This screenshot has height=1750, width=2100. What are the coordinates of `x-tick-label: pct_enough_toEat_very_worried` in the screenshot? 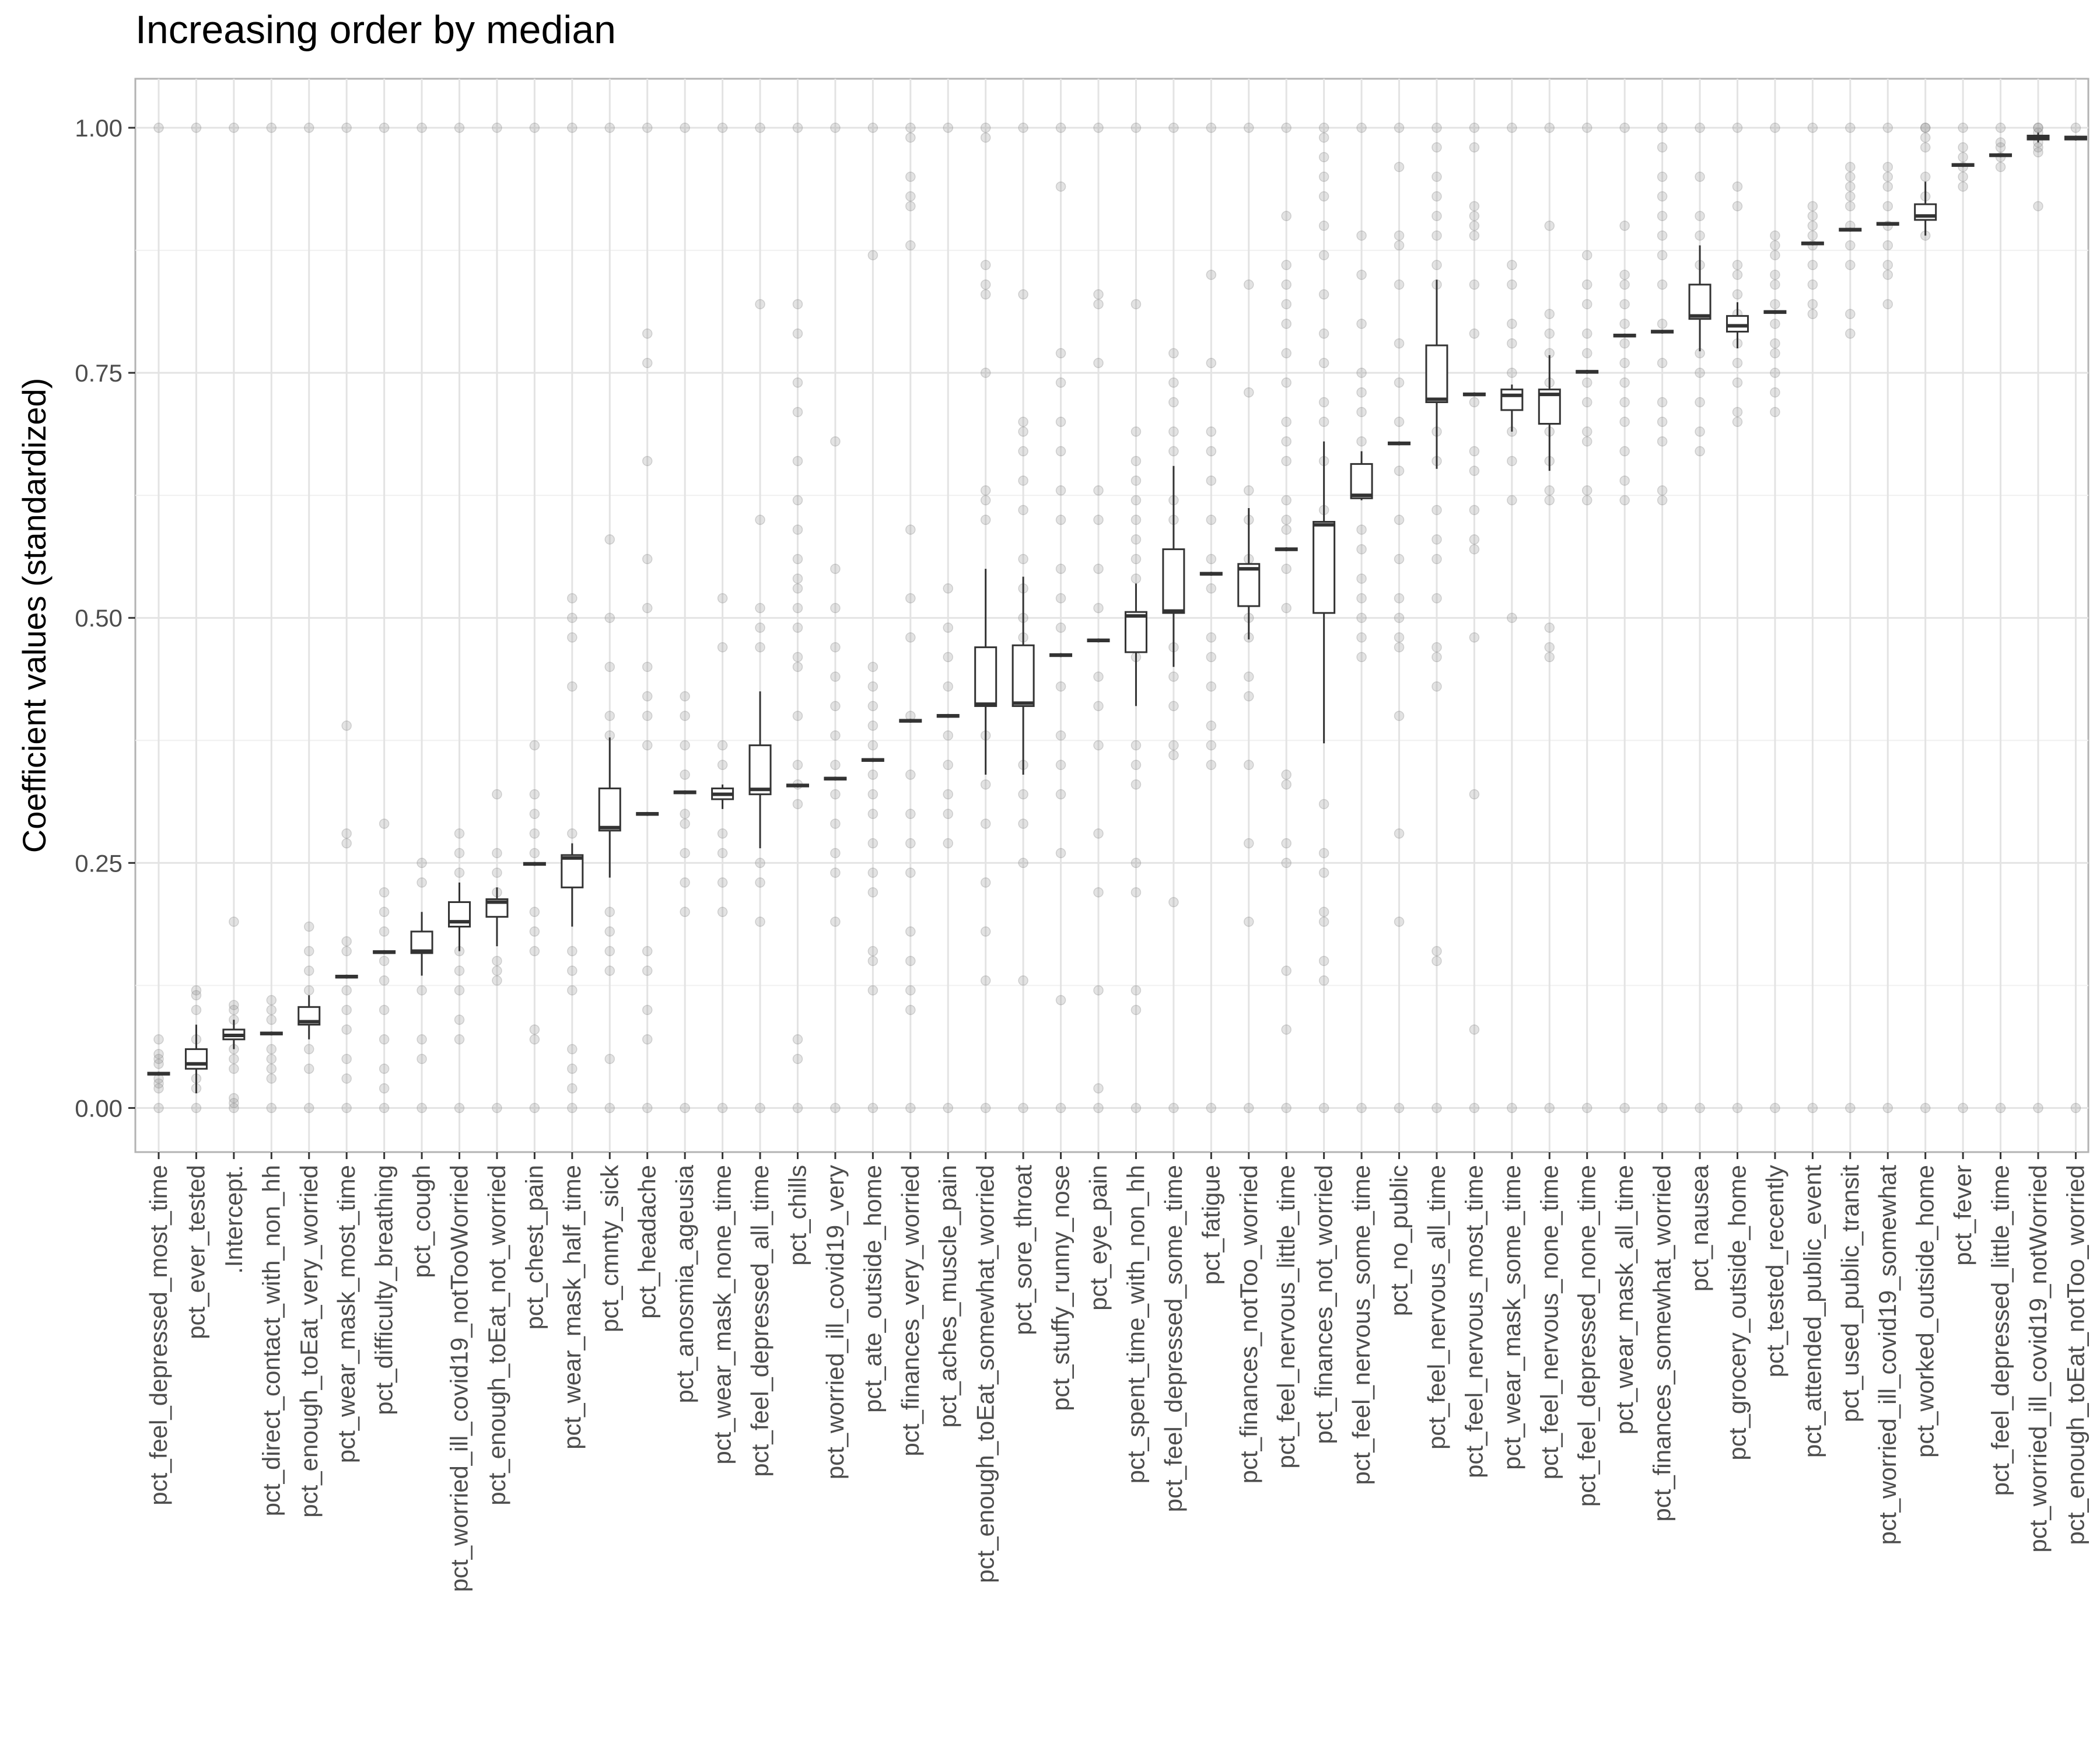 It's located at (309, 1342).